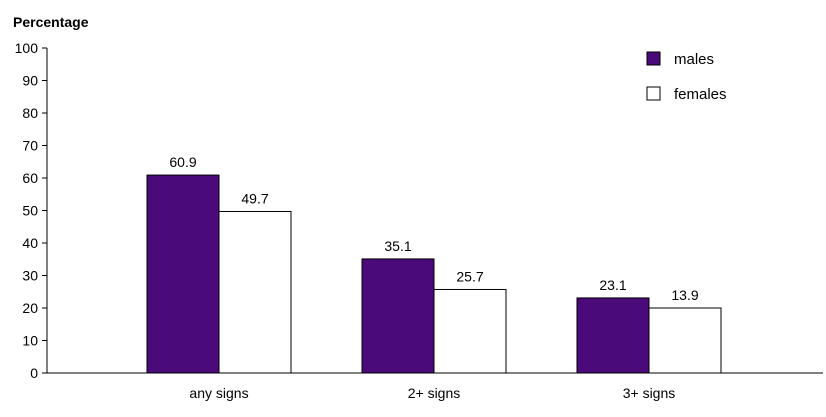 The width and height of the screenshot is (826, 417). I want to click on y-tick-label: 20, so click(30, 308).